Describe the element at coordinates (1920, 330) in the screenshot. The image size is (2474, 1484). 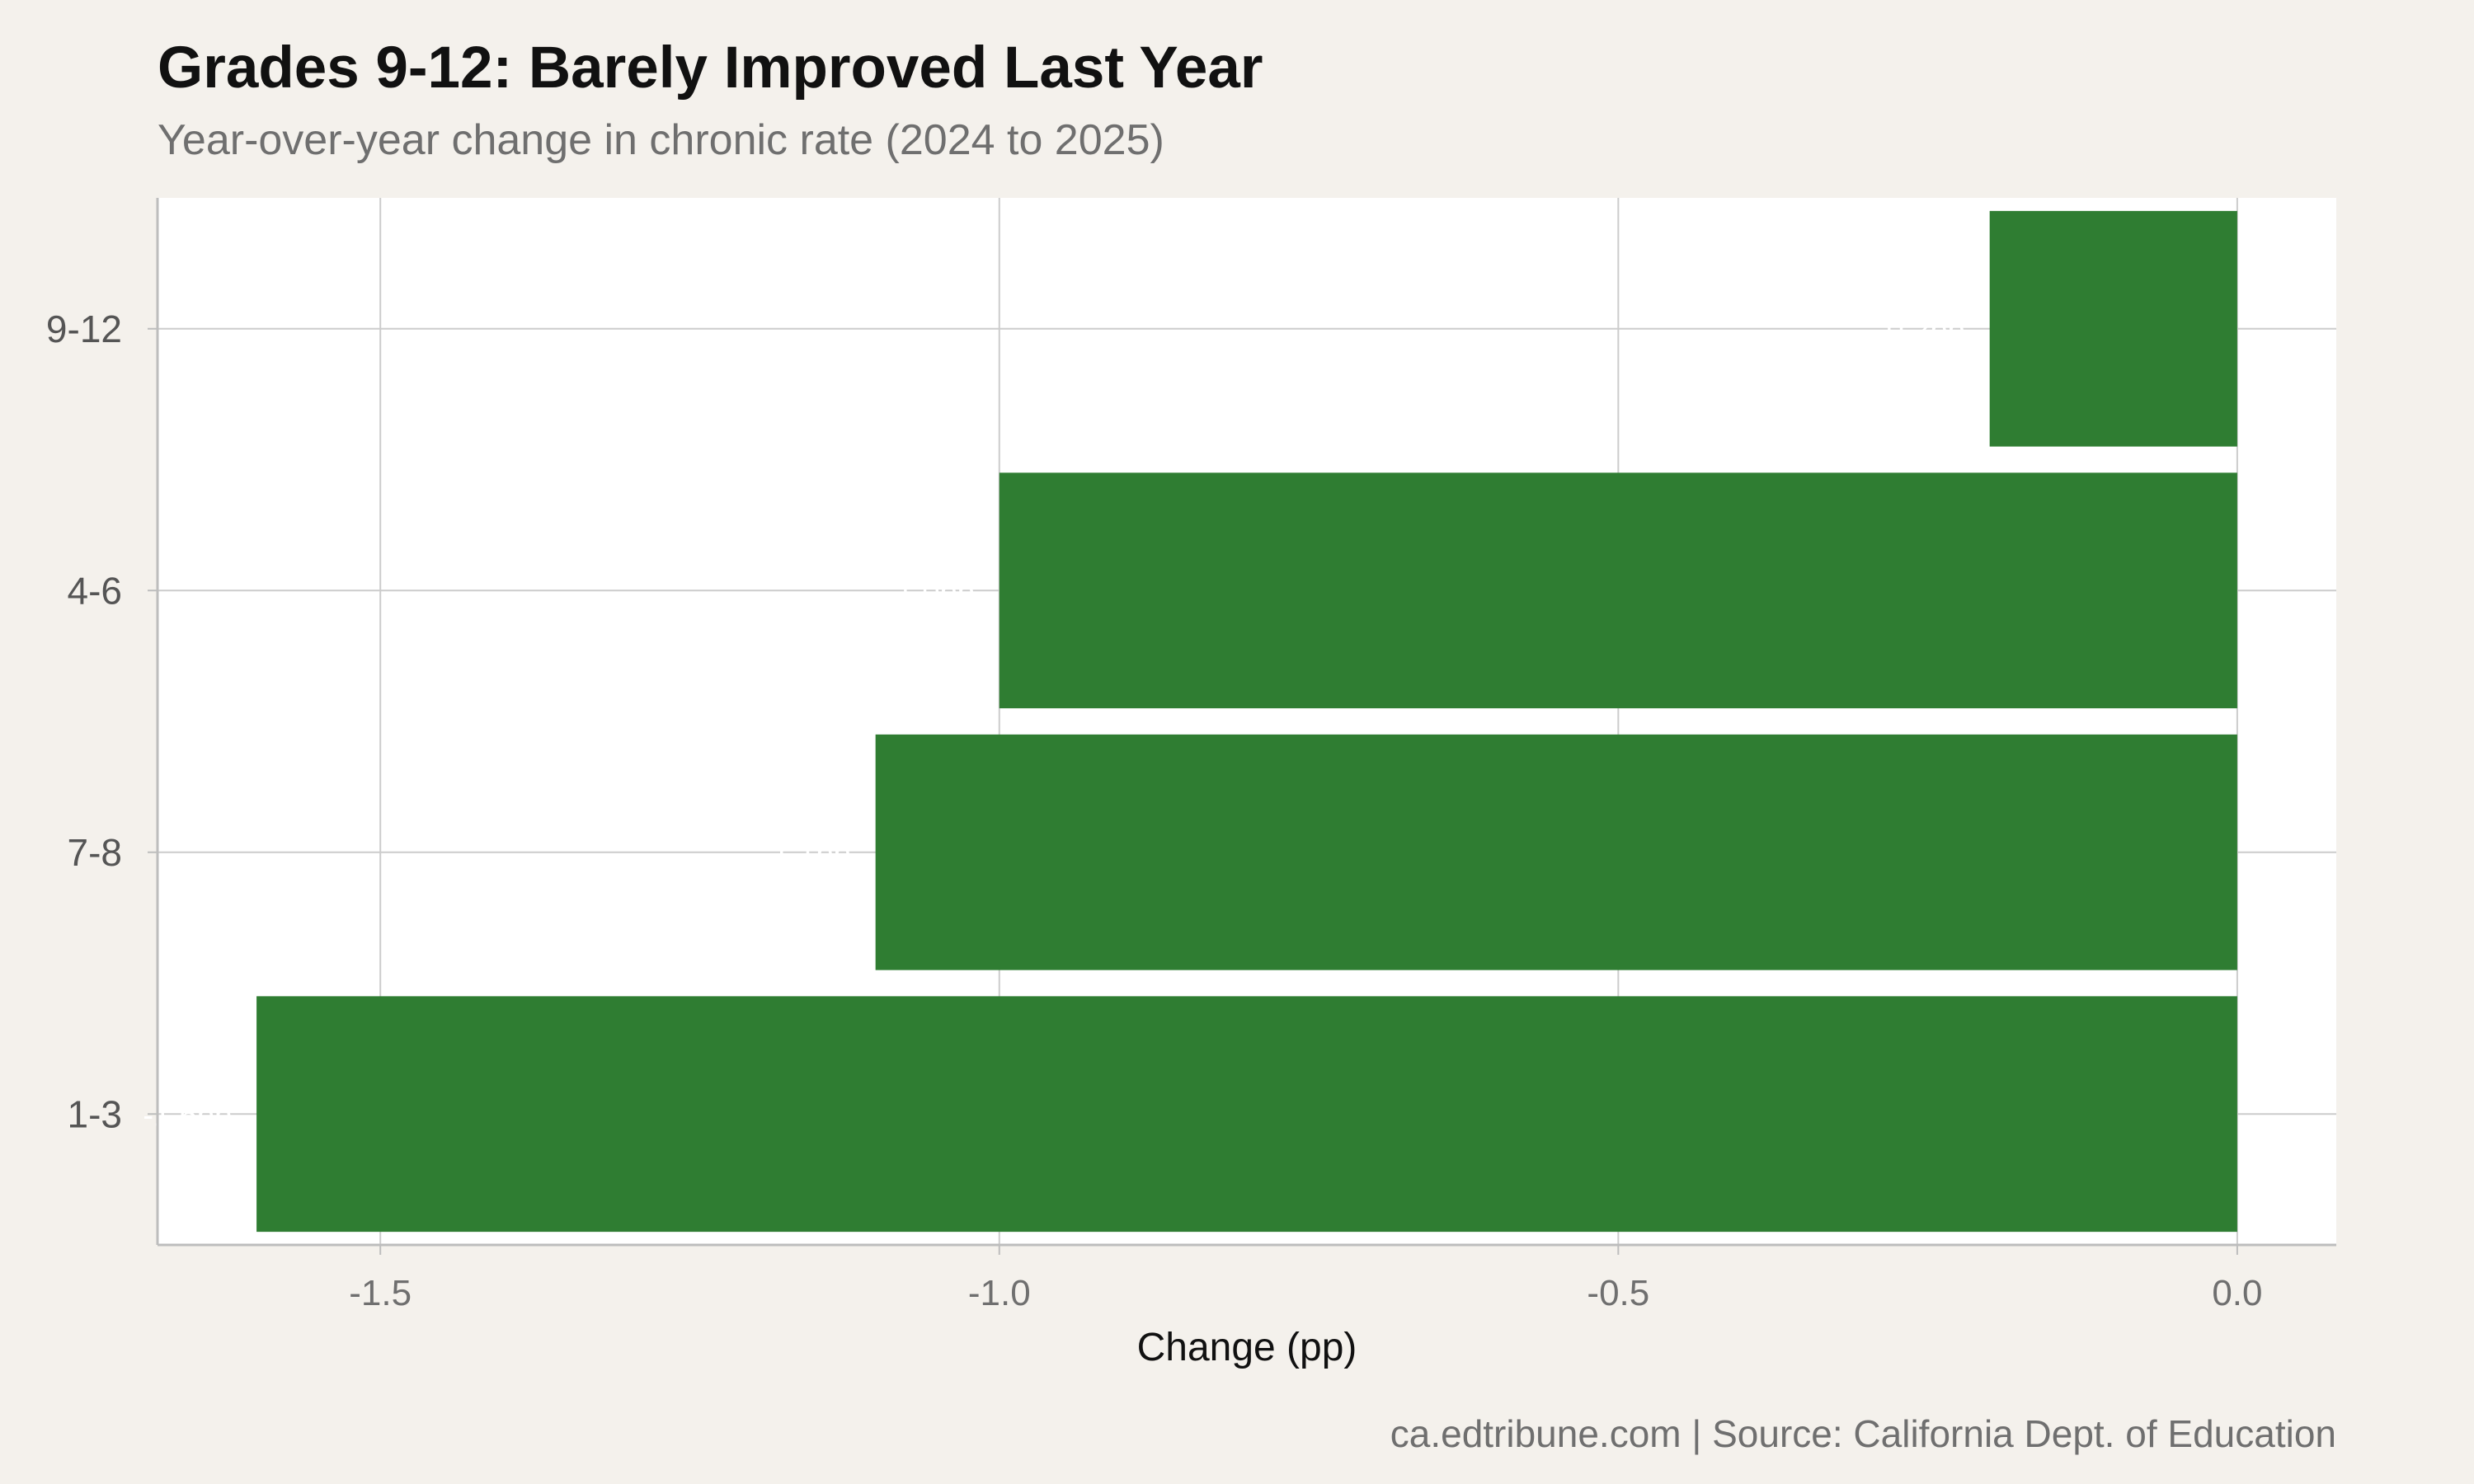
I see `bar-value-label: -0.2pp` at that location.